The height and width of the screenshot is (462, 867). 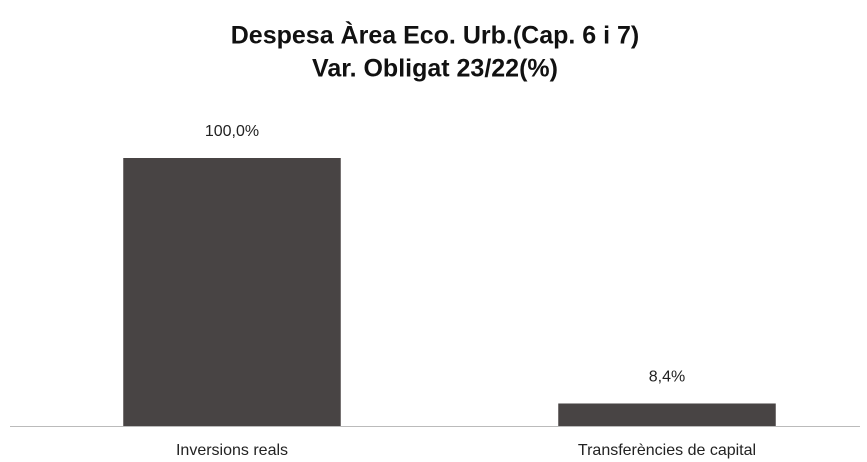 What do you see at coordinates (435, 69) in the screenshot?
I see `chart-subtitle: Var. Obligat 23/22(%)` at bounding box center [435, 69].